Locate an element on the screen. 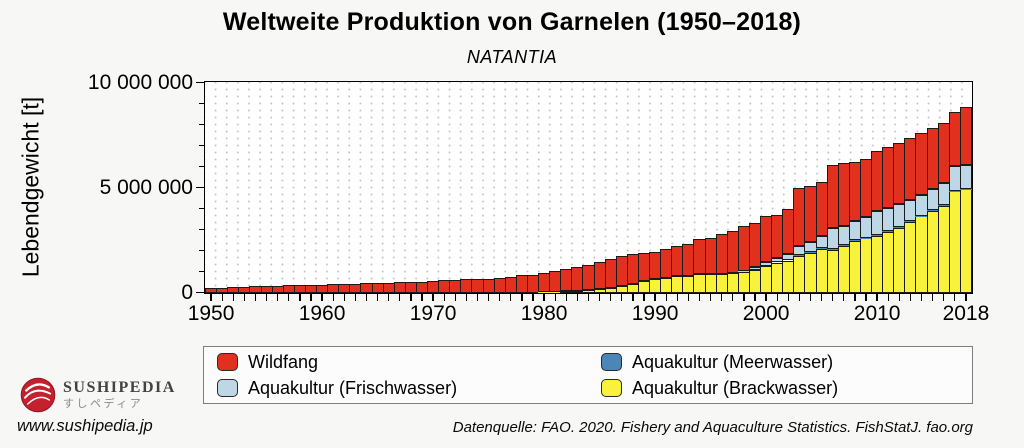  chart-subtitle: NATANTIA is located at coordinates (512, 57).